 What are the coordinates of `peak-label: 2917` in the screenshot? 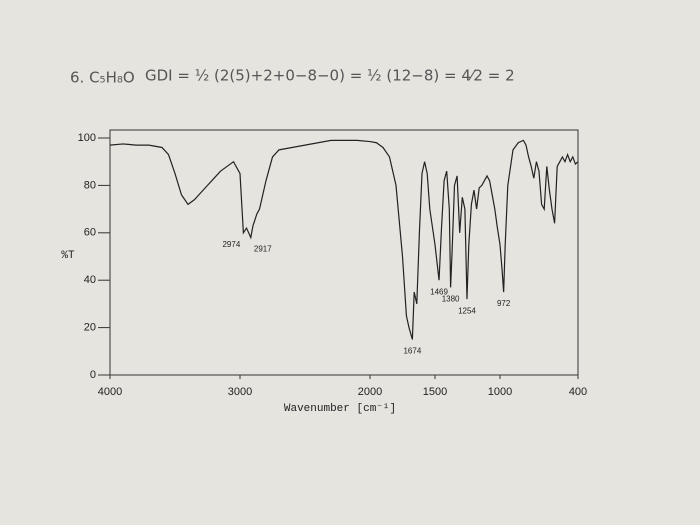 It's located at (263, 249).